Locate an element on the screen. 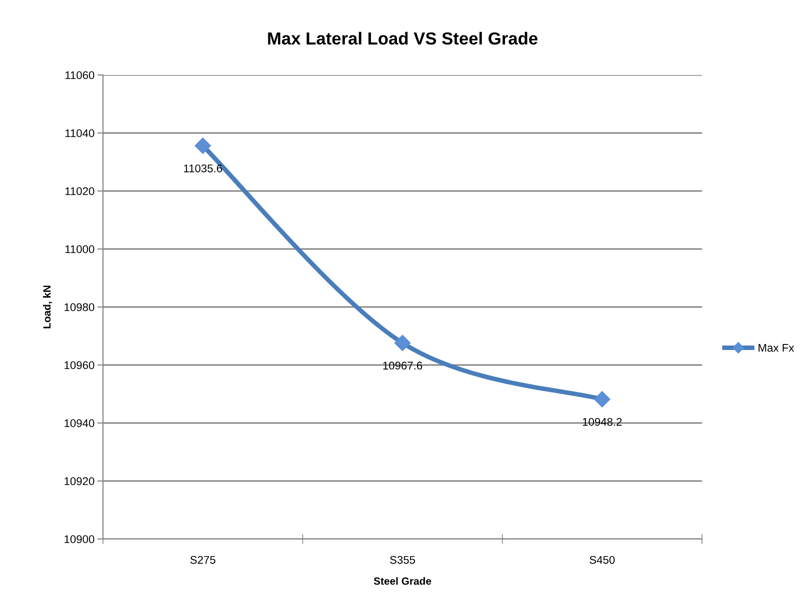 The width and height of the screenshot is (807, 606). y-tick-label: 11060 is located at coordinates (79, 75).